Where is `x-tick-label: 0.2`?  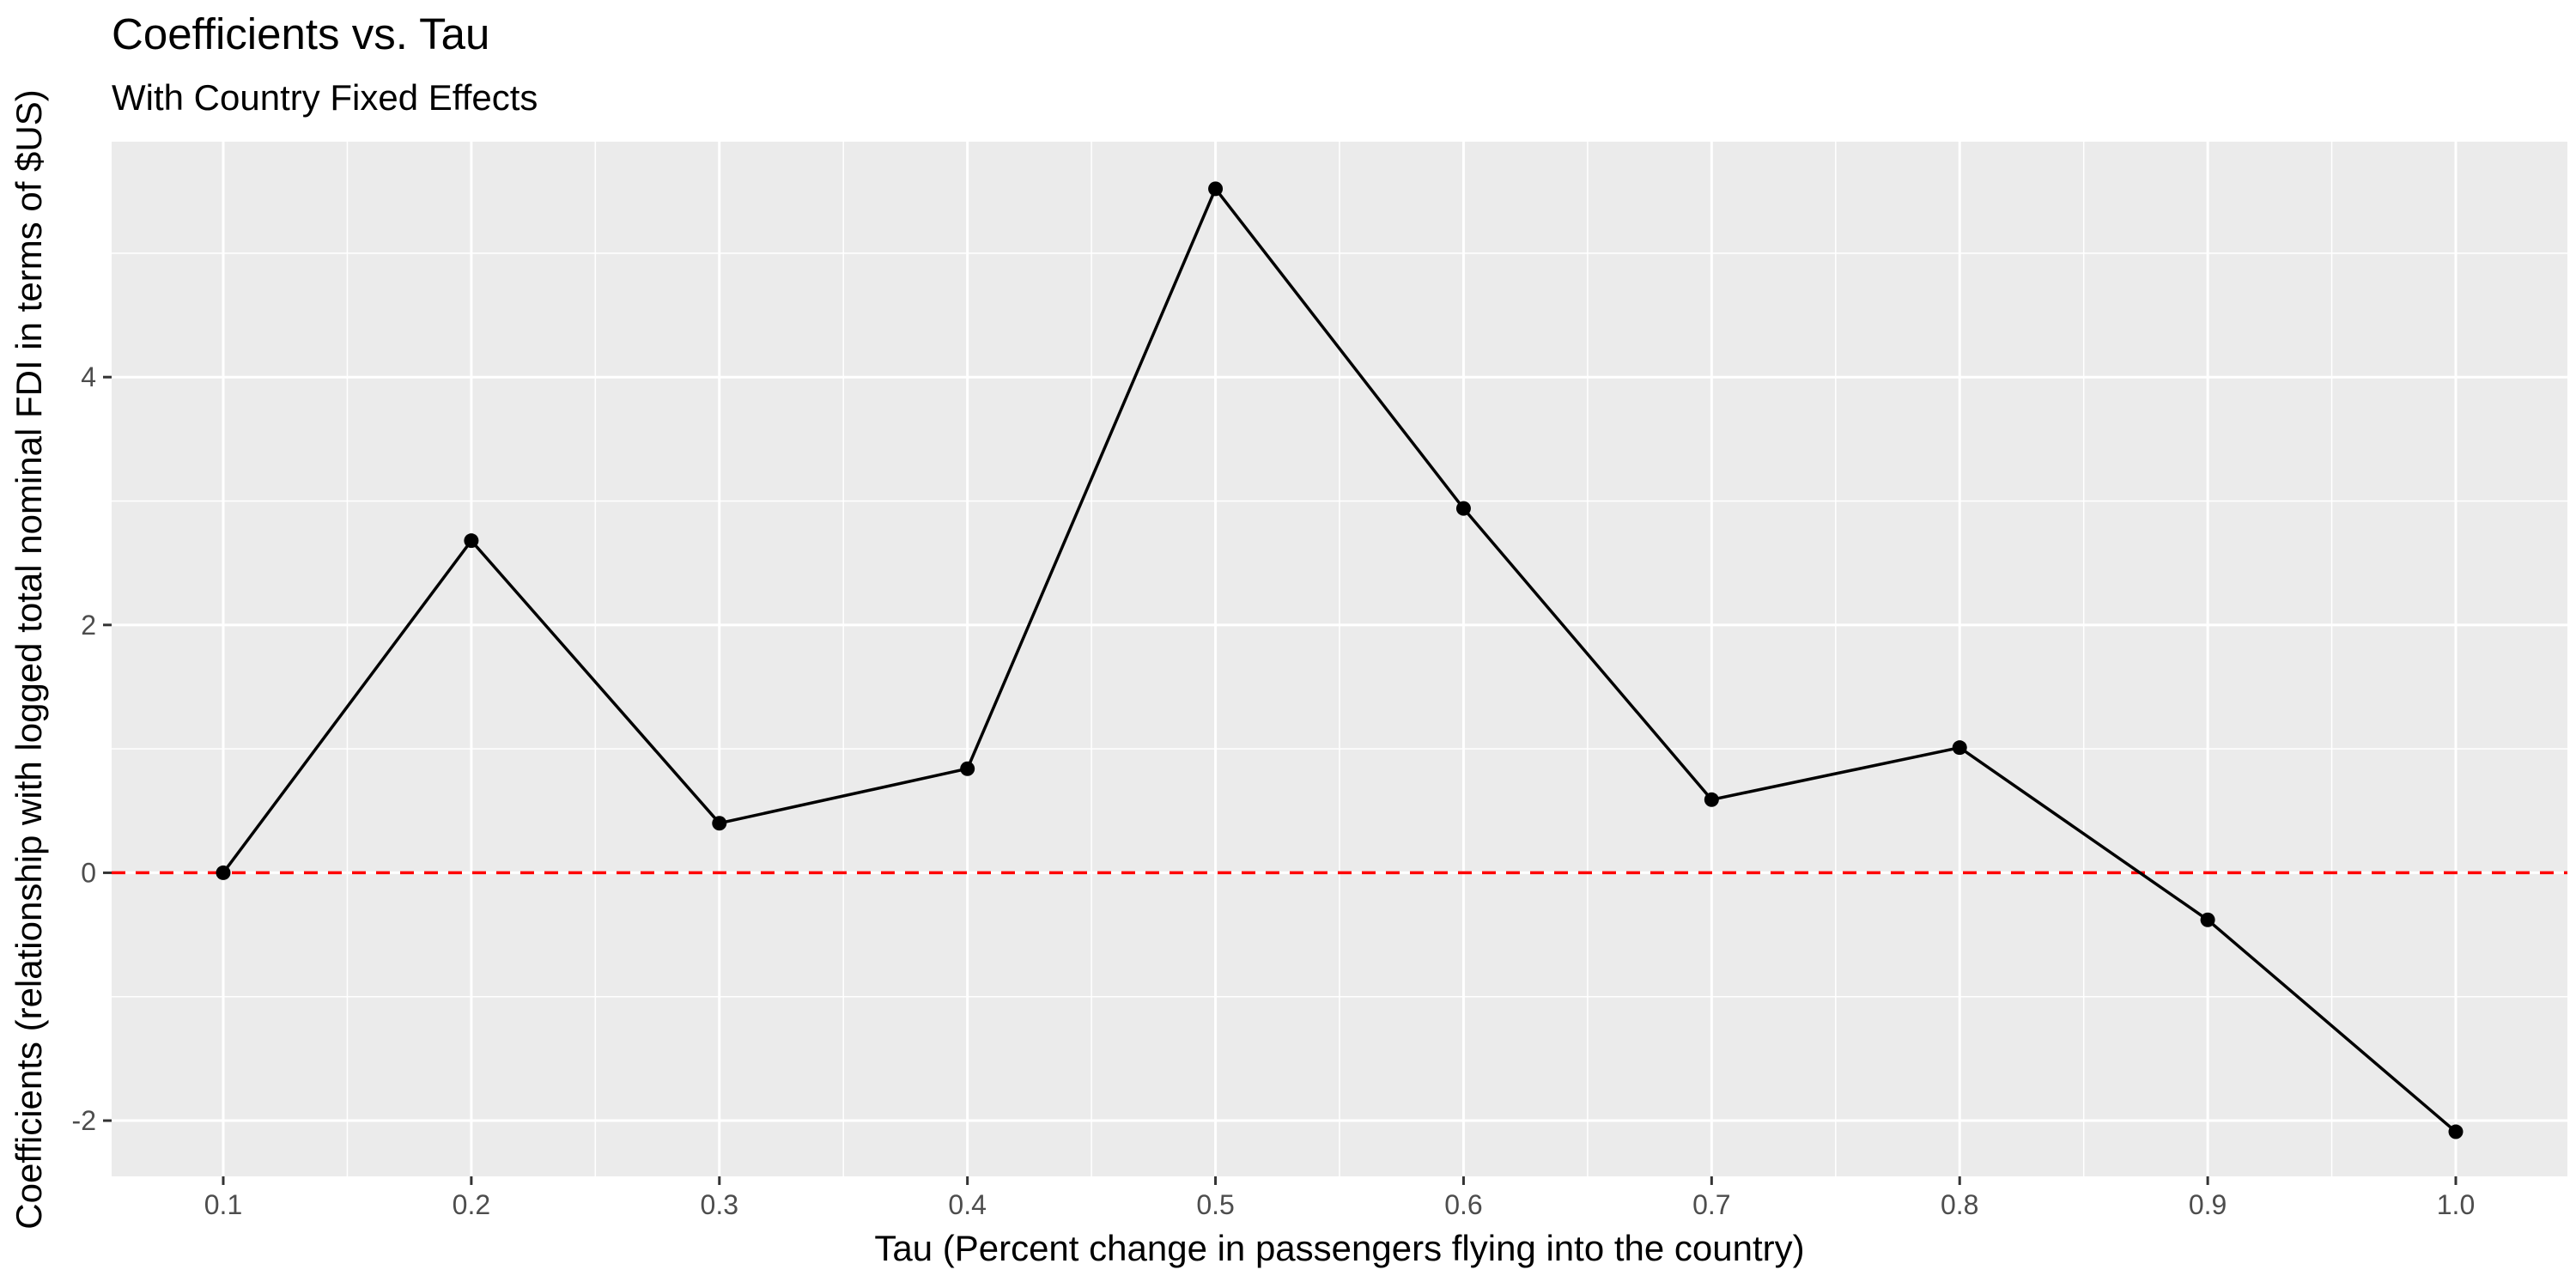
x-tick-label: 0.2 is located at coordinates (472, 1204).